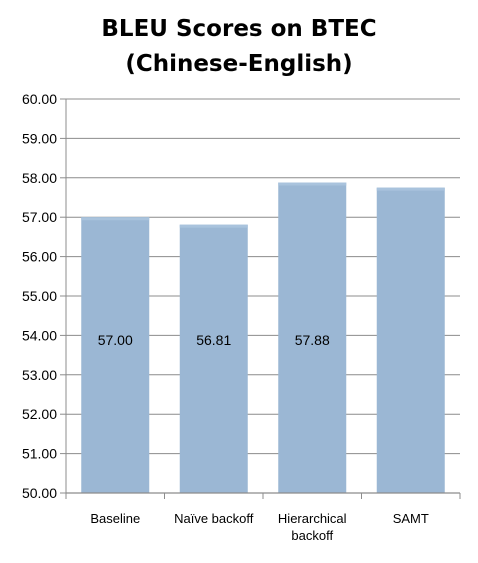  What do you see at coordinates (39, 414) in the screenshot?
I see `y-tick-label: 52.00` at bounding box center [39, 414].